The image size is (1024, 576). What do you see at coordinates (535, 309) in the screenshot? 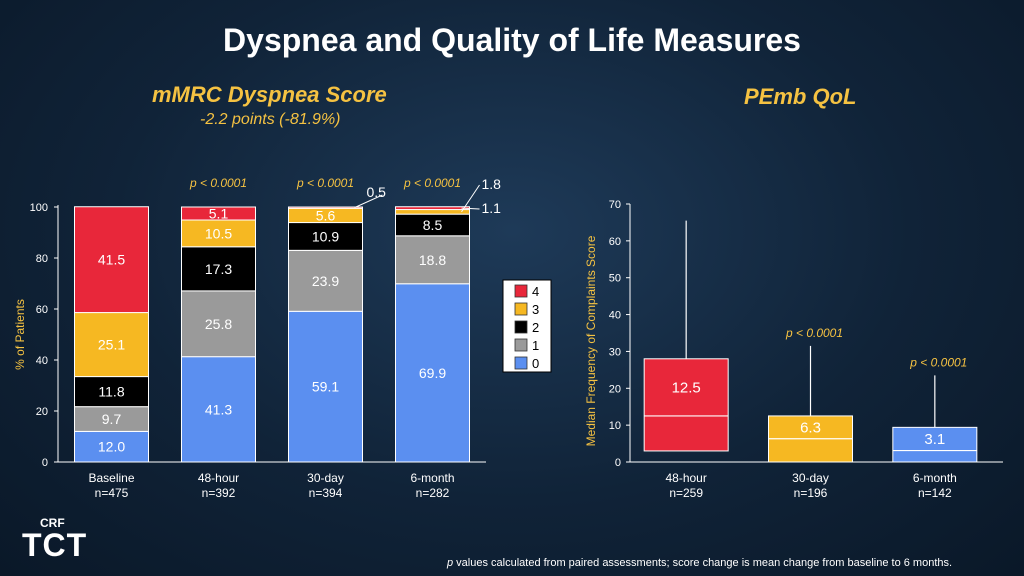
I see `bar-legend-label: 3` at bounding box center [535, 309].